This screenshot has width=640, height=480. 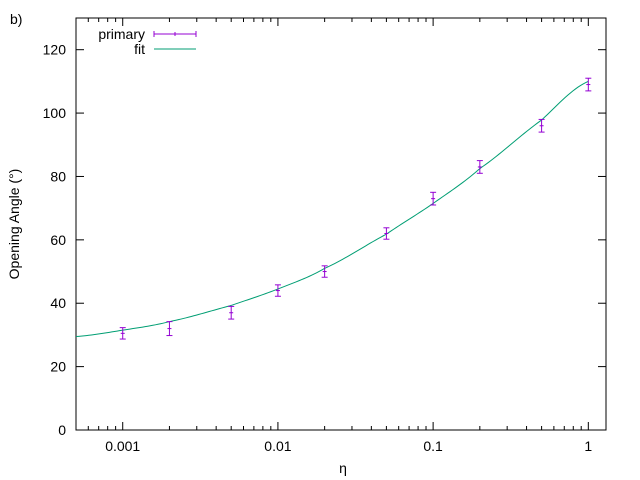 I want to click on x-tick-label: 0.001, so click(x=122, y=446).